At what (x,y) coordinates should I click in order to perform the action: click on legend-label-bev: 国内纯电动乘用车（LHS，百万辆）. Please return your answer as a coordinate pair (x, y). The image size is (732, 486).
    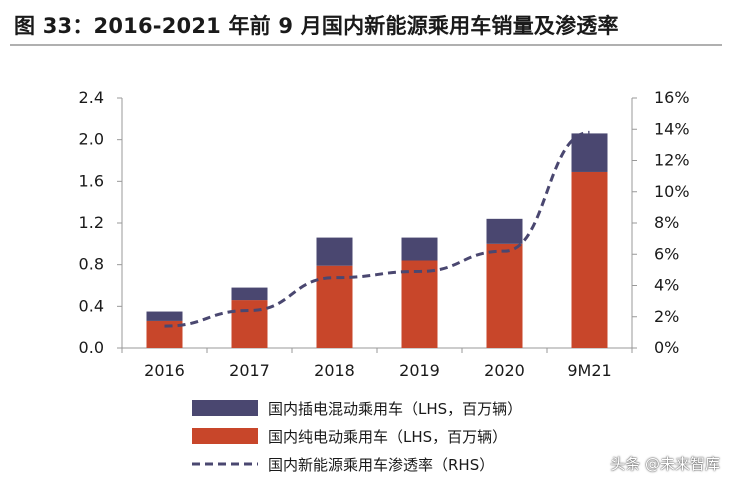
    Looking at the image, I should click on (387, 437).